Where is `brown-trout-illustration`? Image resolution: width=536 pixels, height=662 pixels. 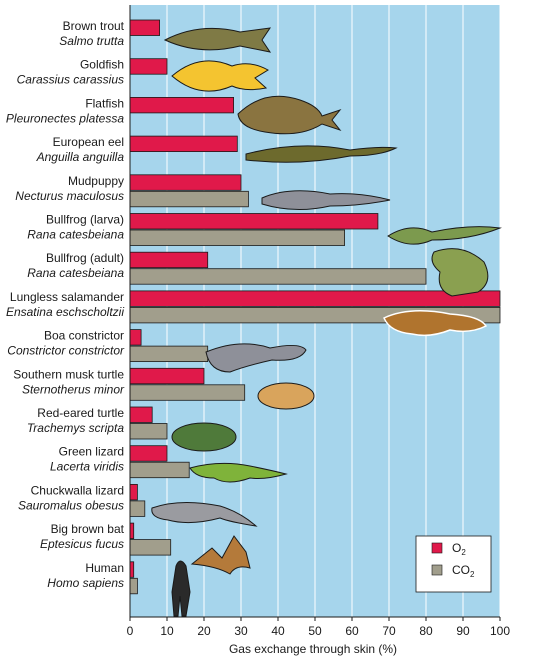 brown-trout-illustration is located at coordinates (217, 40).